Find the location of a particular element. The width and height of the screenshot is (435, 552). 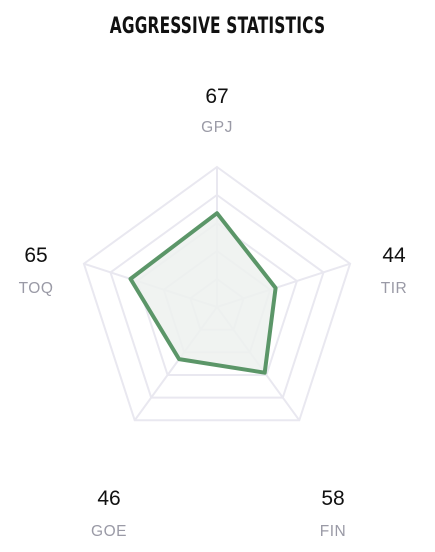

axis-label-fin: FIN is located at coordinates (333, 531).